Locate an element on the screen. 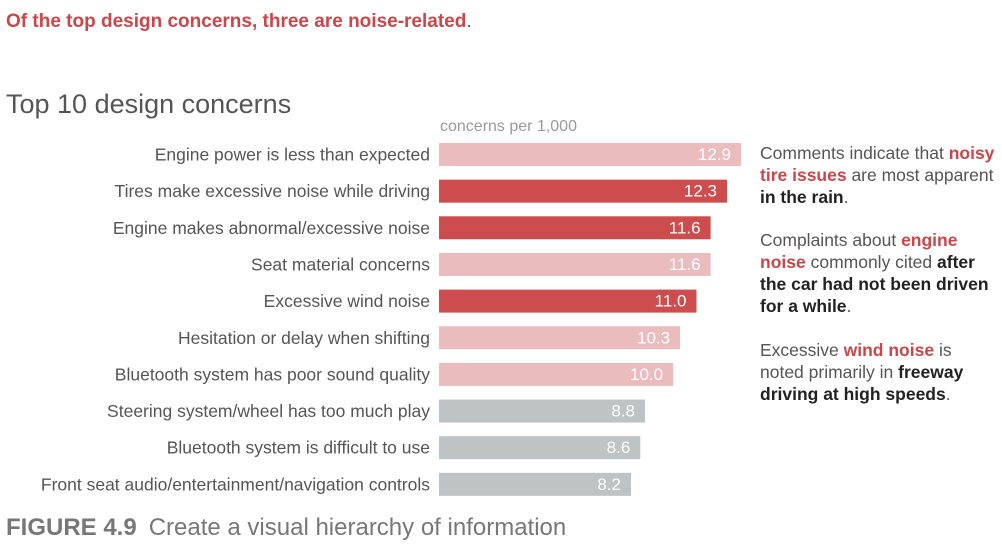 The image size is (1002, 558). chart-title: Top 10 design concerns is located at coordinates (149, 104).